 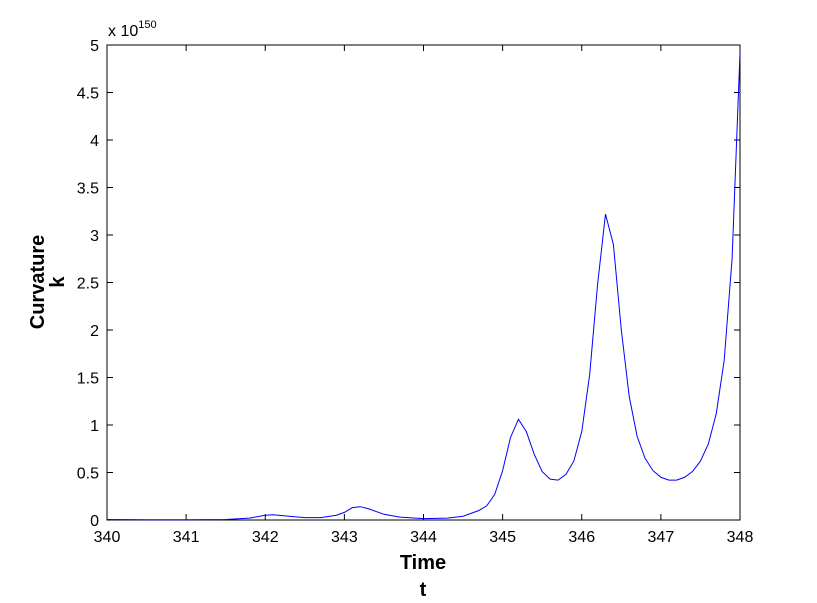 What do you see at coordinates (661, 537) in the screenshot?
I see `x-tick-label: 347` at bounding box center [661, 537].